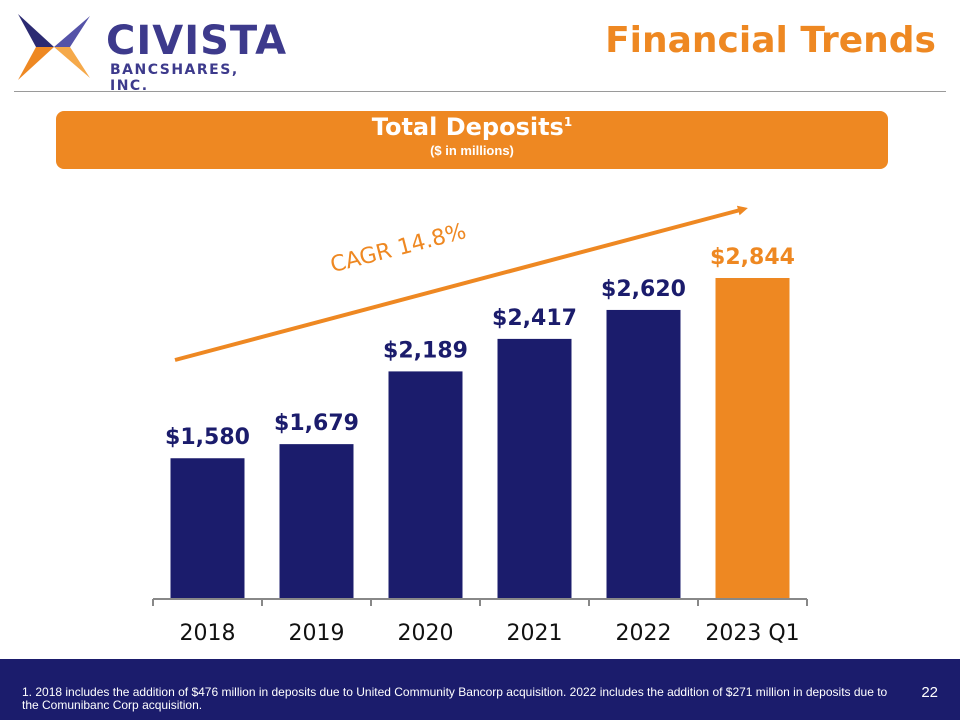  What do you see at coordinates (461, 283) in the screenshot?
I see `cagr-arrow` at bounding box center [461, 283].